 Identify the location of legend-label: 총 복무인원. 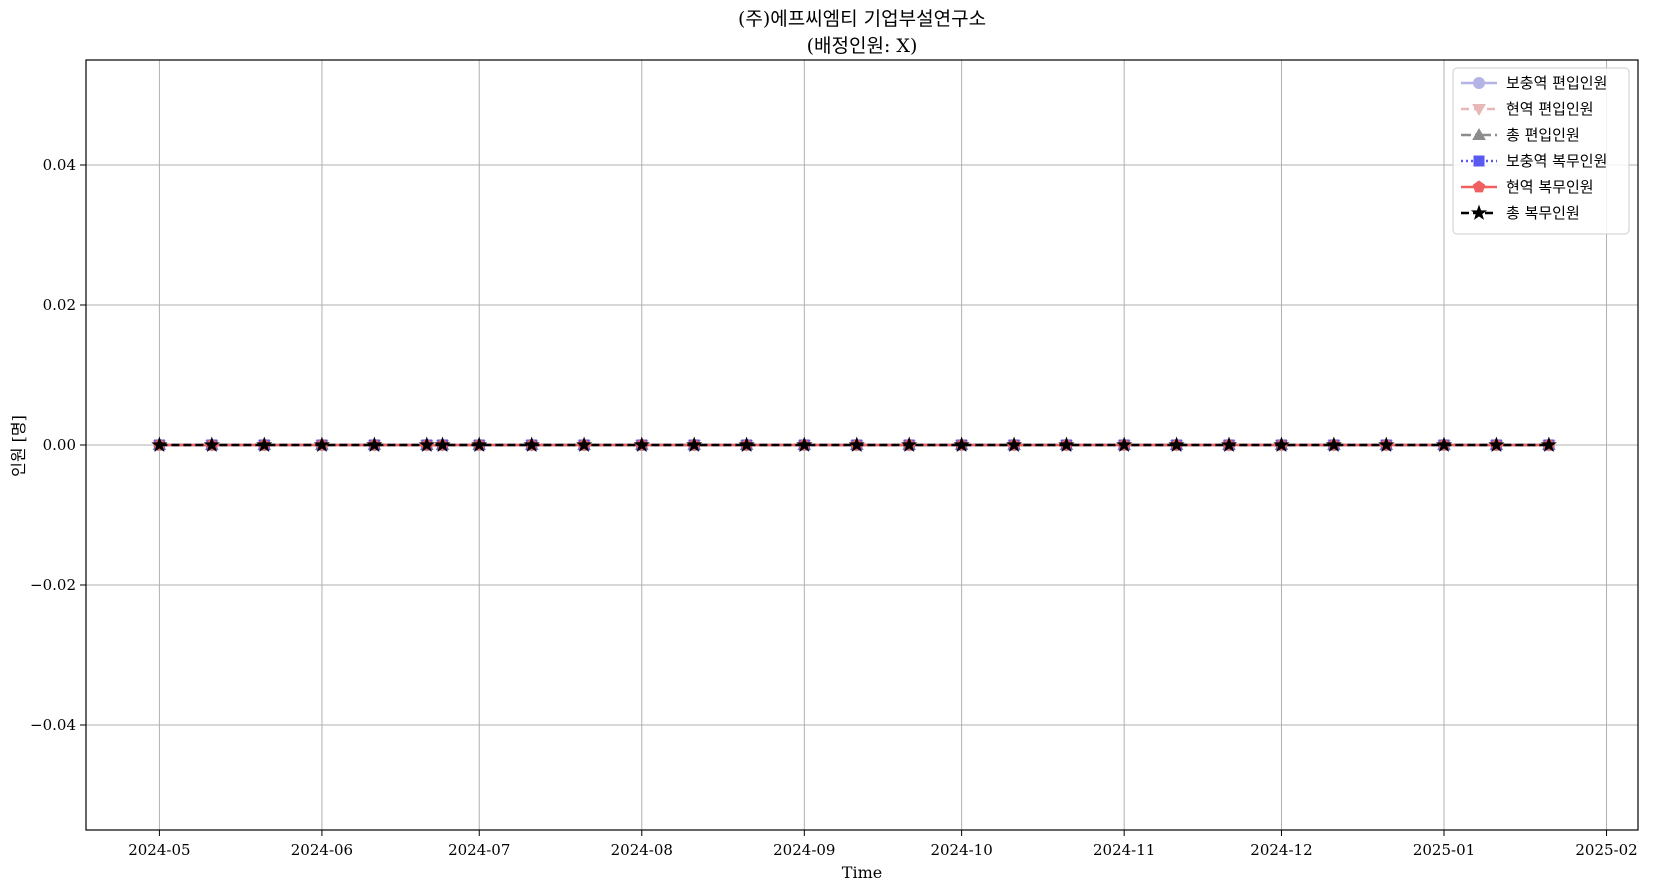
(1543, 213).